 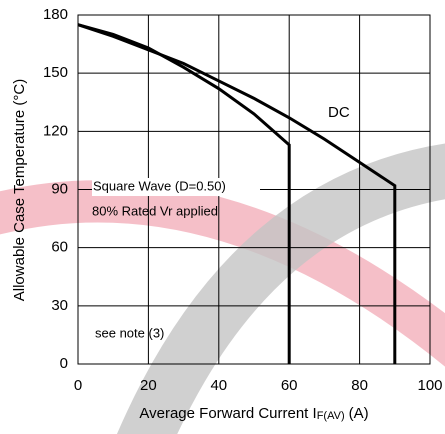 I want to click on series-label: DC, so click(x=339, y=112).